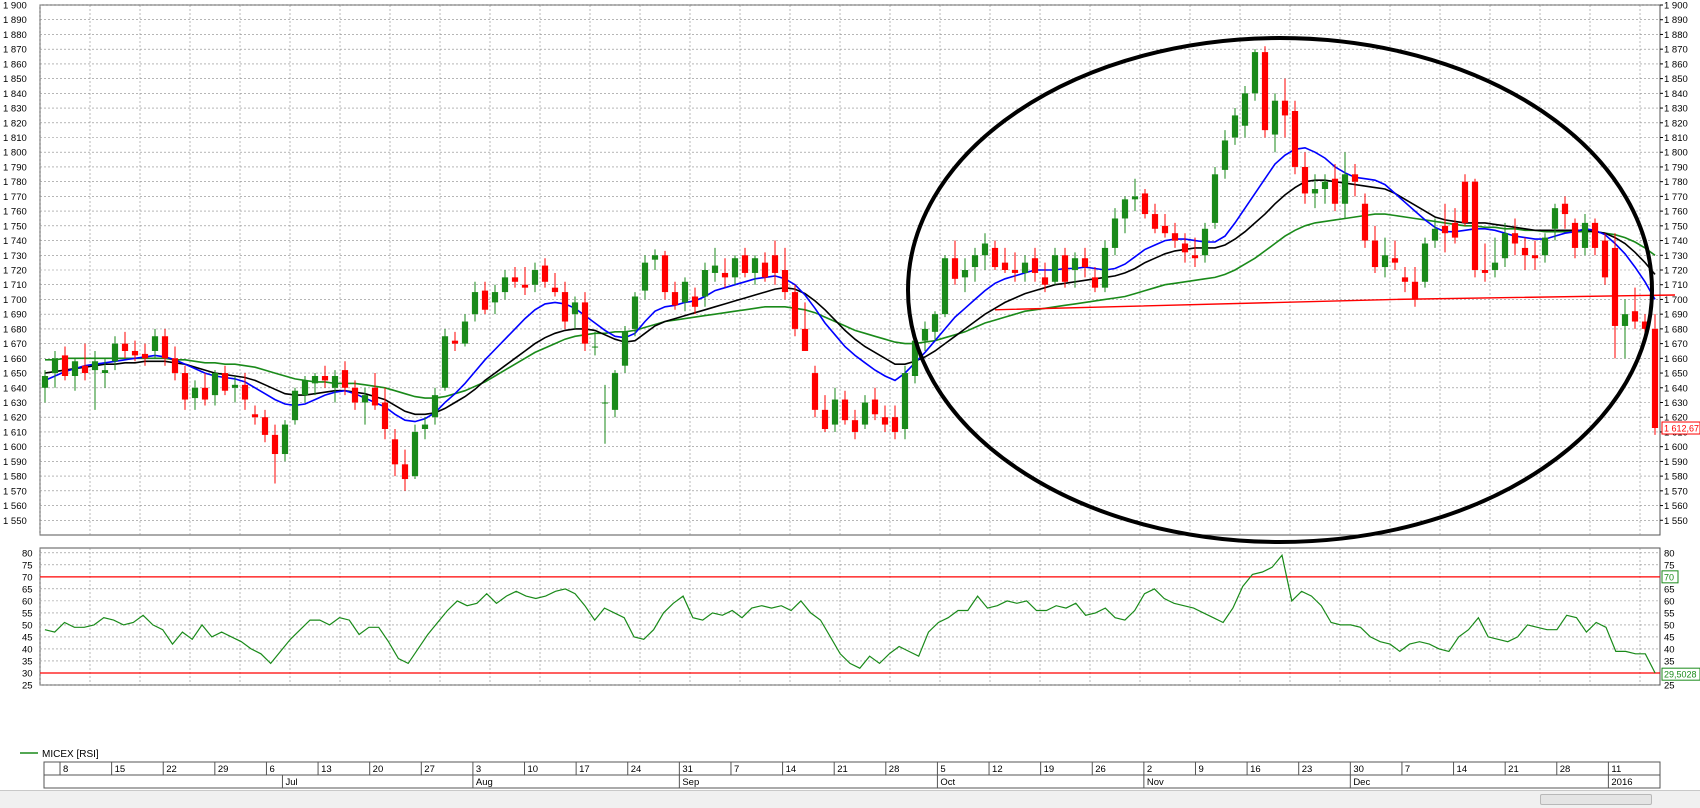 This screenshot has height=808, width=1700. I want to click on x-axis-months-band, so click(852, 781).